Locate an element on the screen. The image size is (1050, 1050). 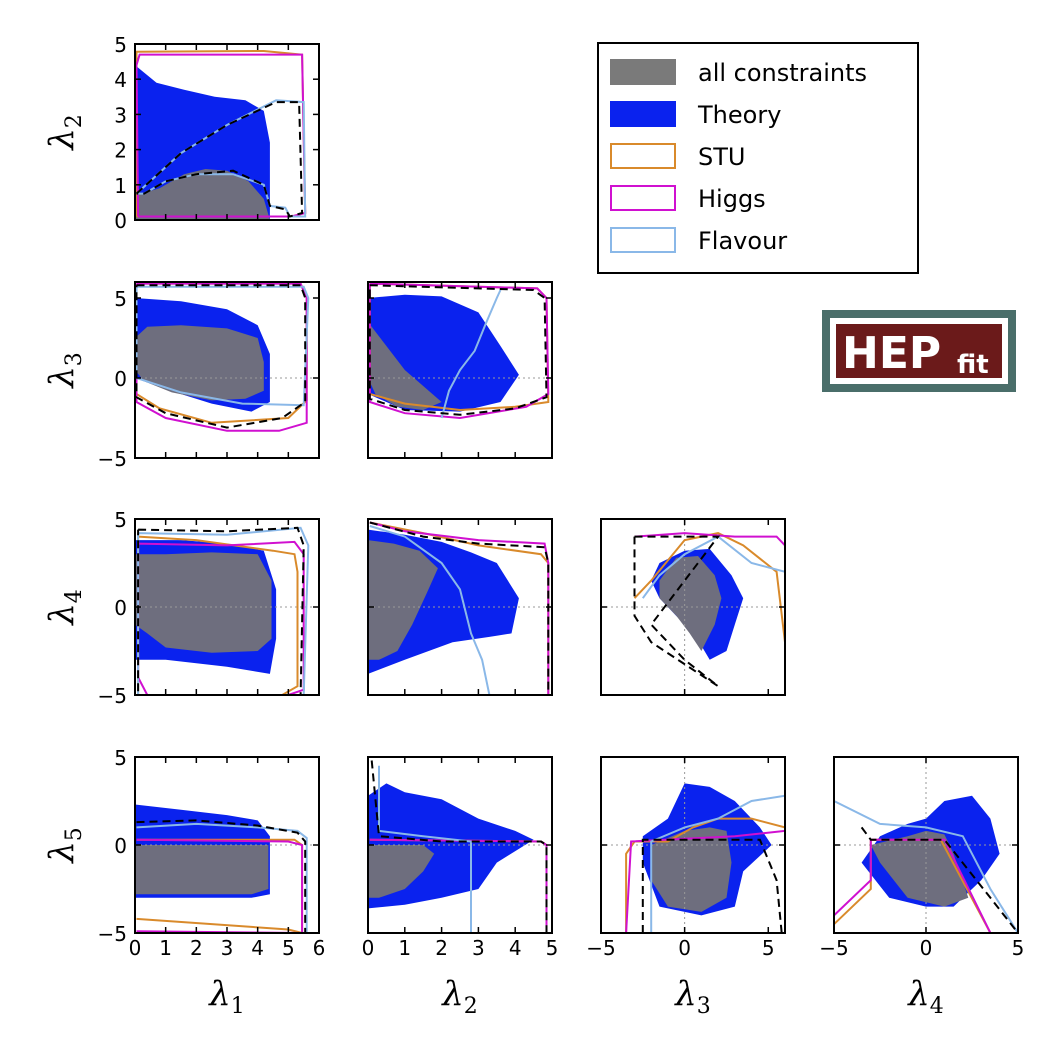
panel-l5-vs-l3: −5 0 5 λ3 is located at coordinates (686, 887).